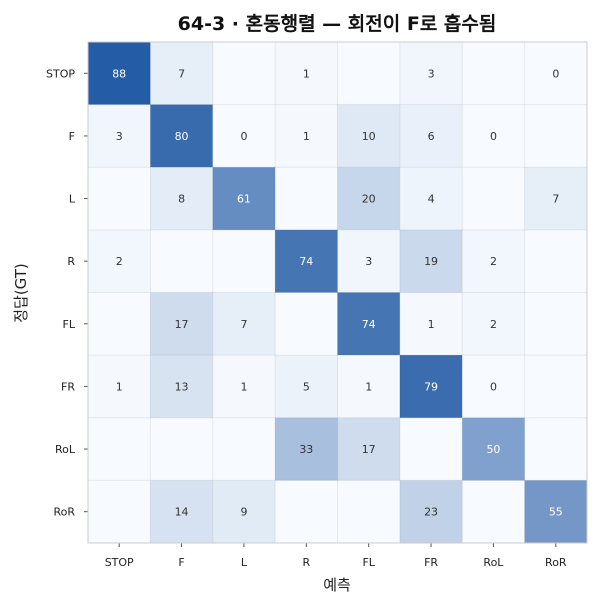 This screenshot has width=601, height=612. Describe the element at coordinates (182, 512) in the screenshot. I see `cell-value-label: 14` at that location.